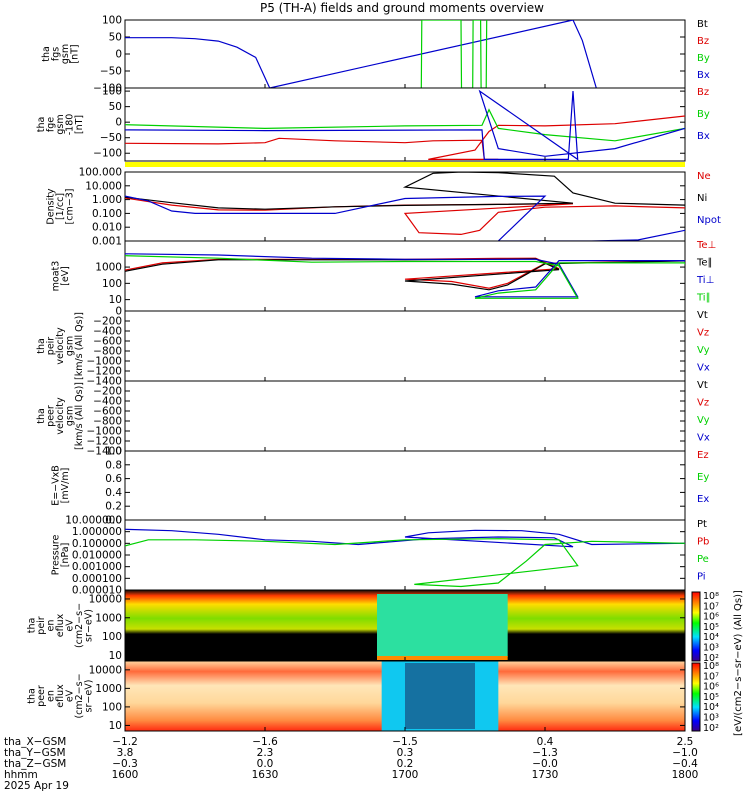  What do you see at coordinates (79, 346) in the screenshot?
I see `y-axis-label-line: [km/s (All Qs)]` at bounding box center [79, 346].